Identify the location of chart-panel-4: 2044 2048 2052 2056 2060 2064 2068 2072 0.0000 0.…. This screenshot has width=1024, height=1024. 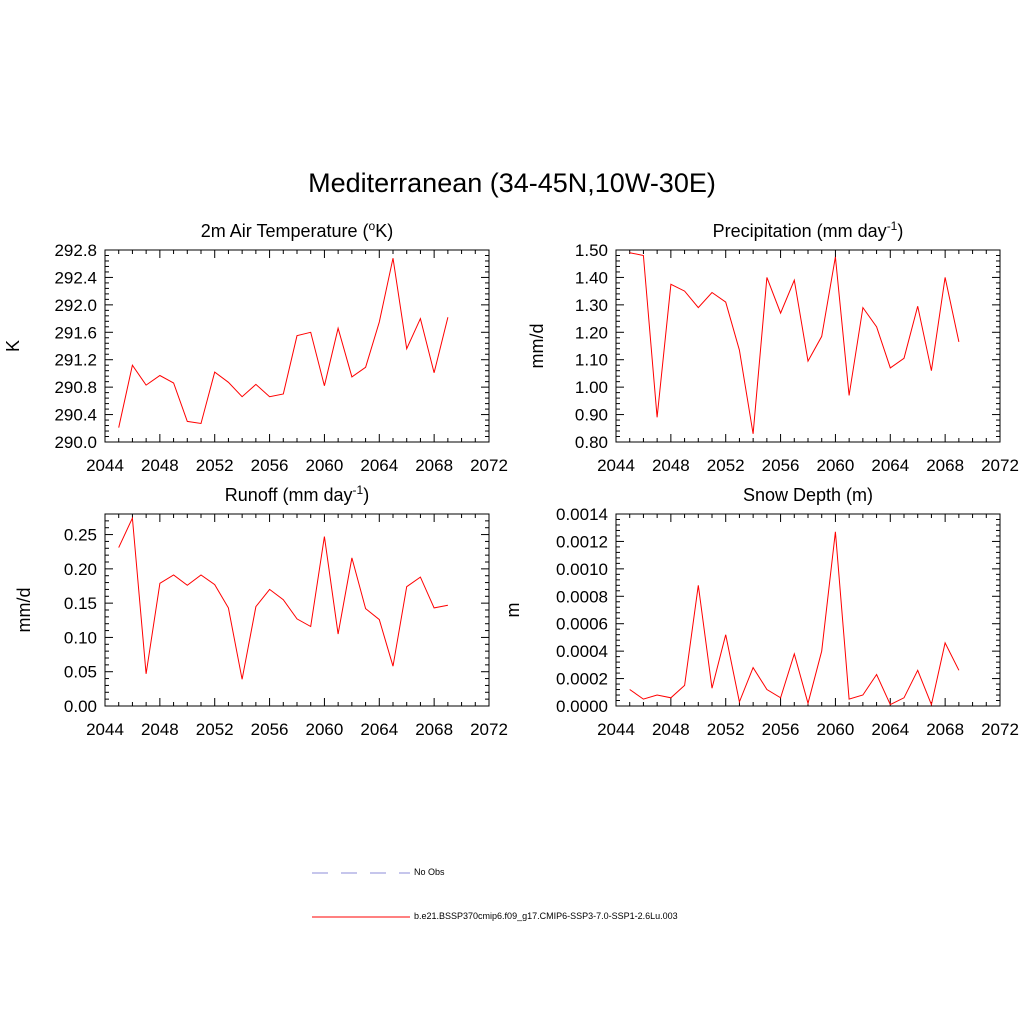
(761, 612).